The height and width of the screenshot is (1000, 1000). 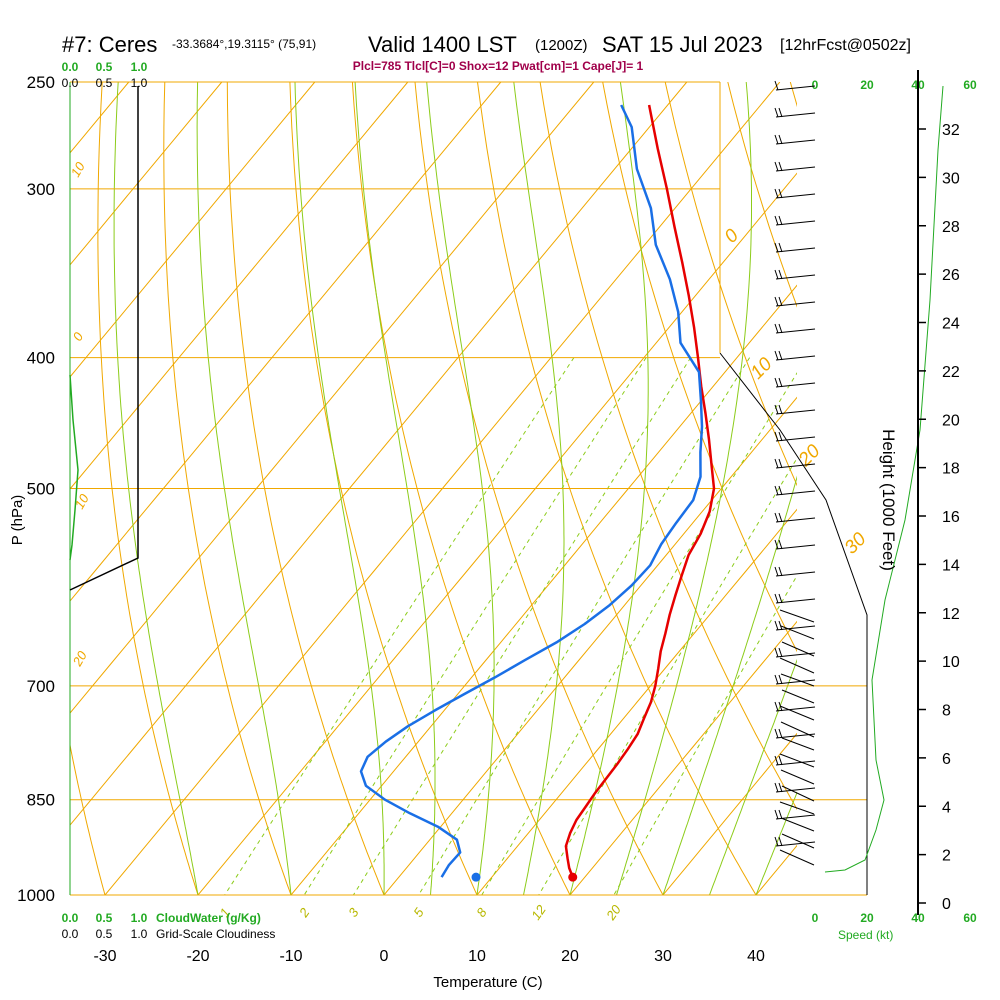 I want to click on cloud-panel: 0.0 0.0 0.0 0.0 0.5 0.5 0.5 0.5 1.0 1.0 1.0 1.0, so click(x=105, y=500).